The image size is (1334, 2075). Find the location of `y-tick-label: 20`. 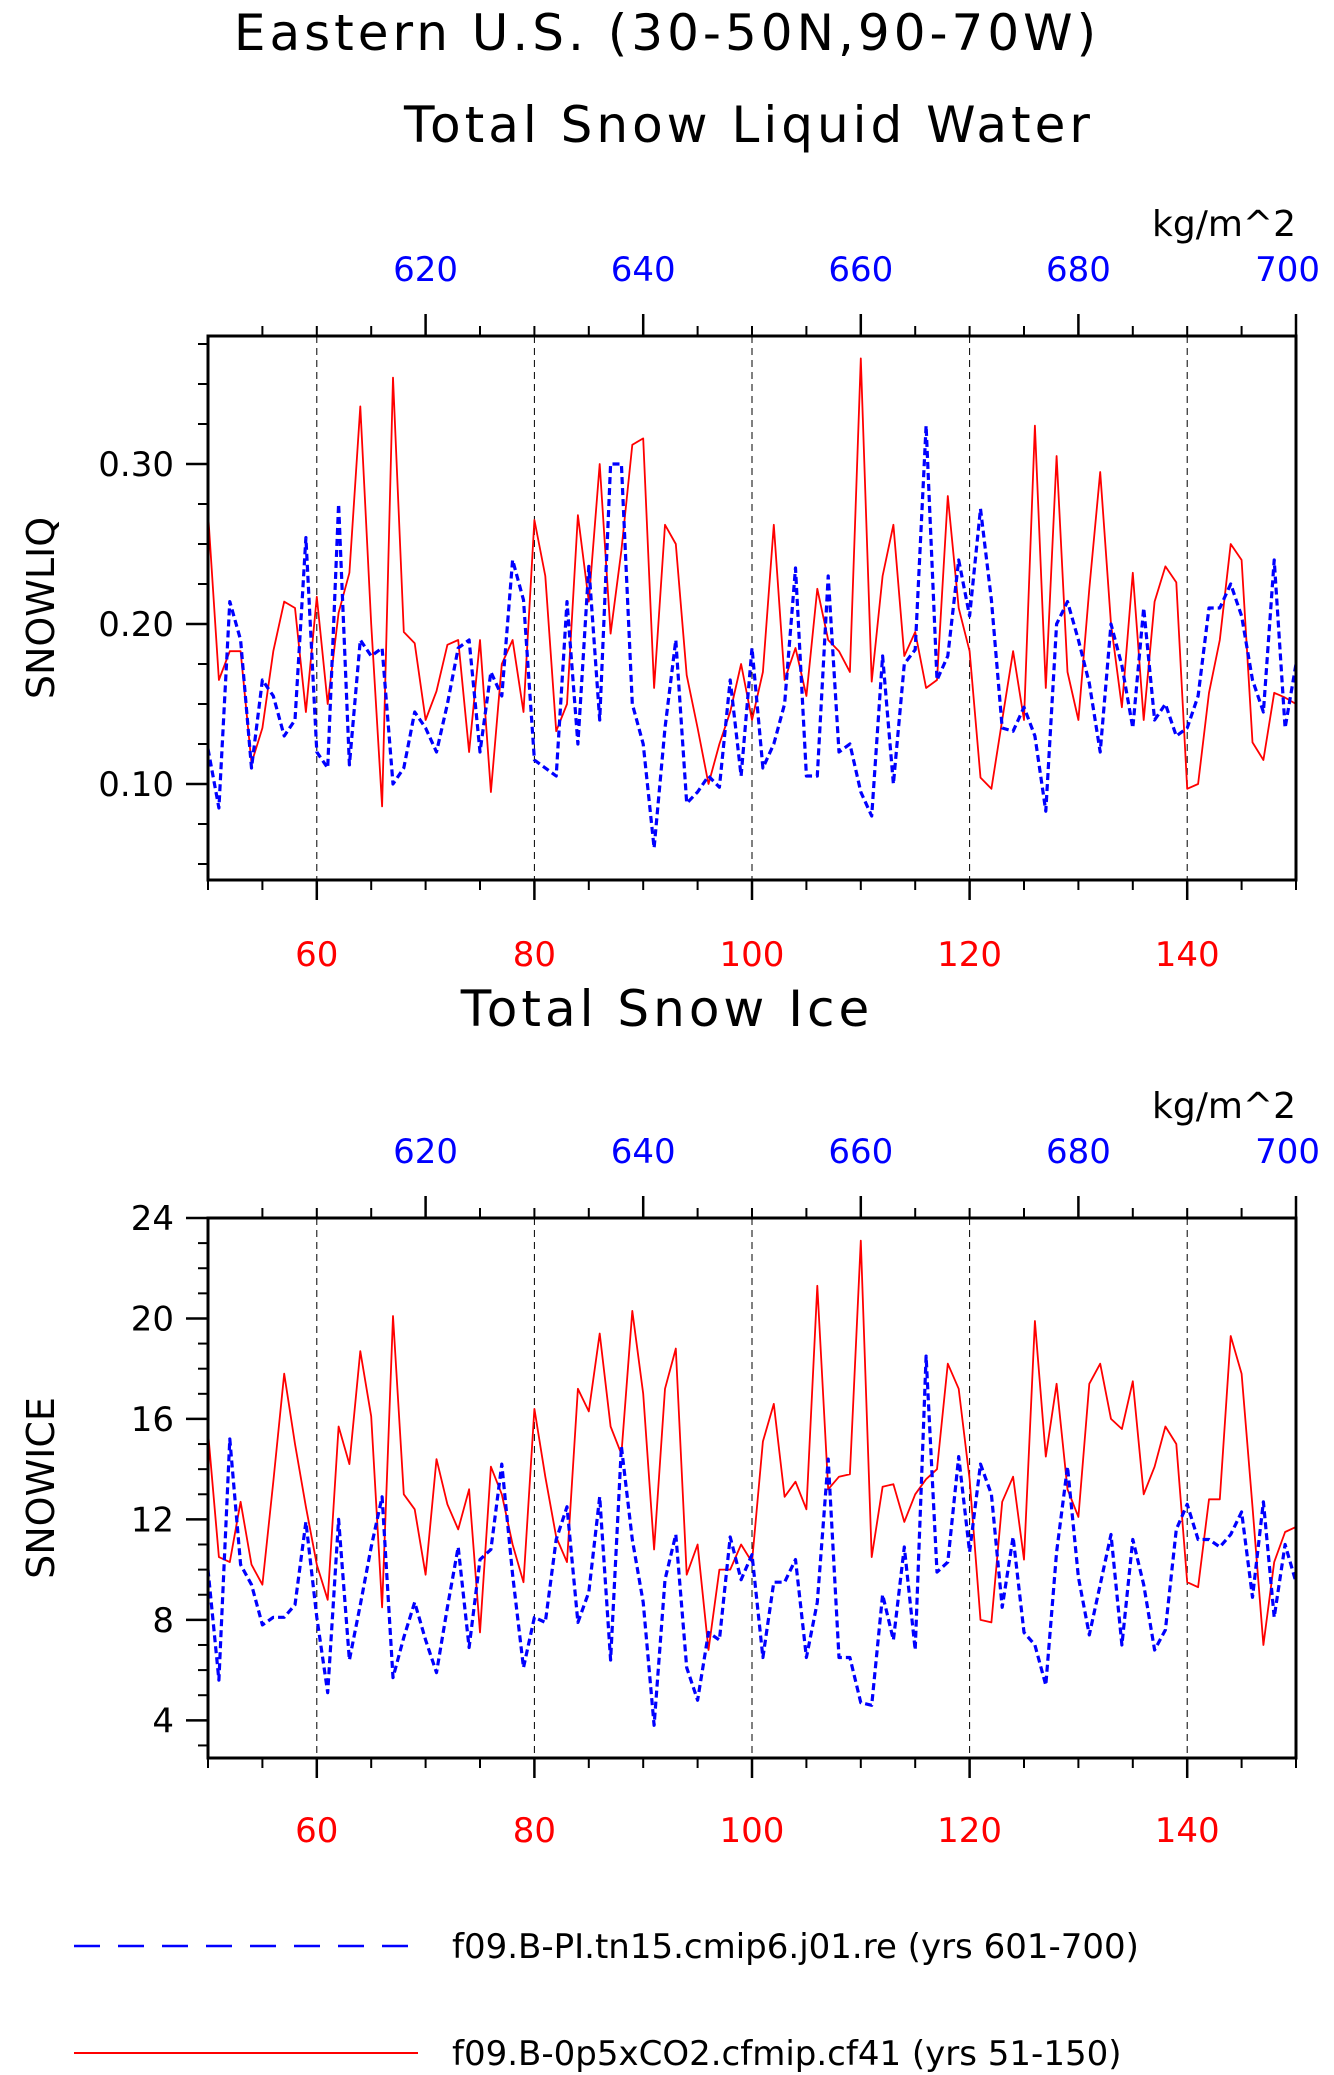

y-tick-label: 20 is located at coordinates (152, 1319).